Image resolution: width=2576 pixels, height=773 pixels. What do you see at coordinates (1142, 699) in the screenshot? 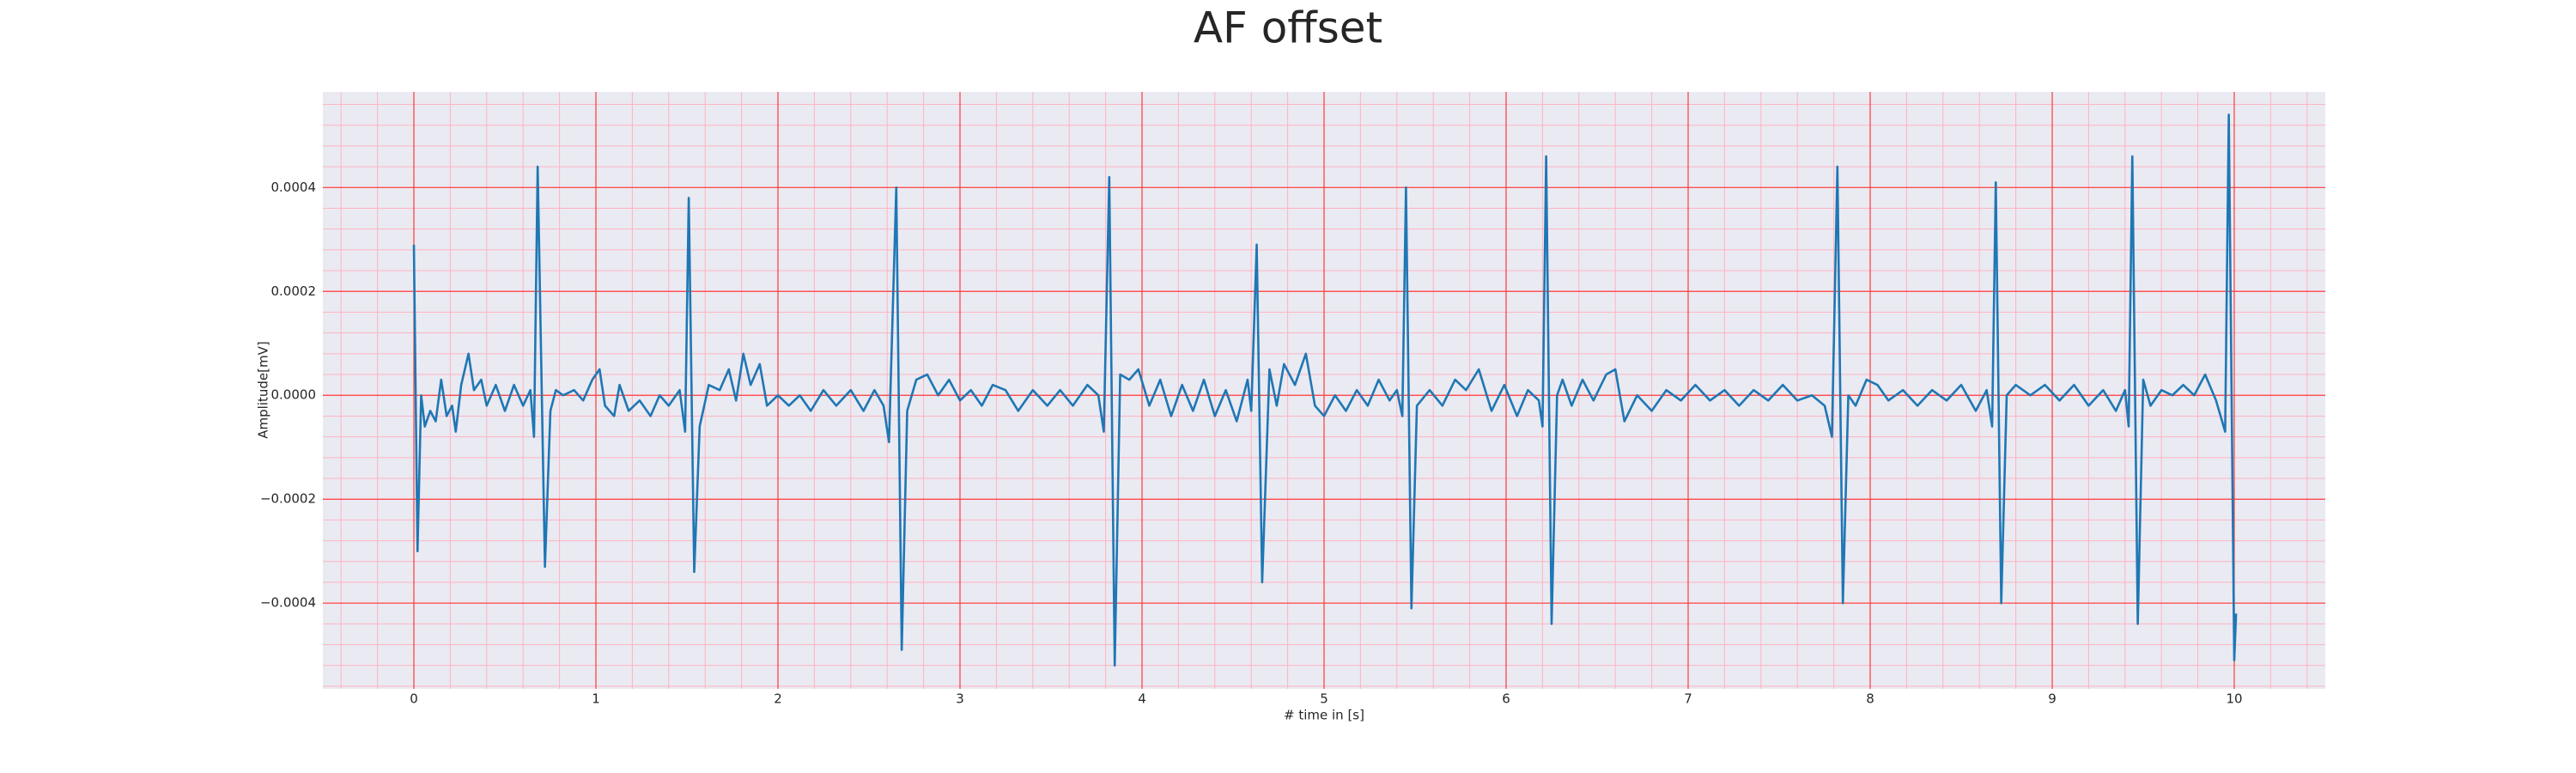
I see `x-tick-label: 4` at bounding box center [1142, 699].